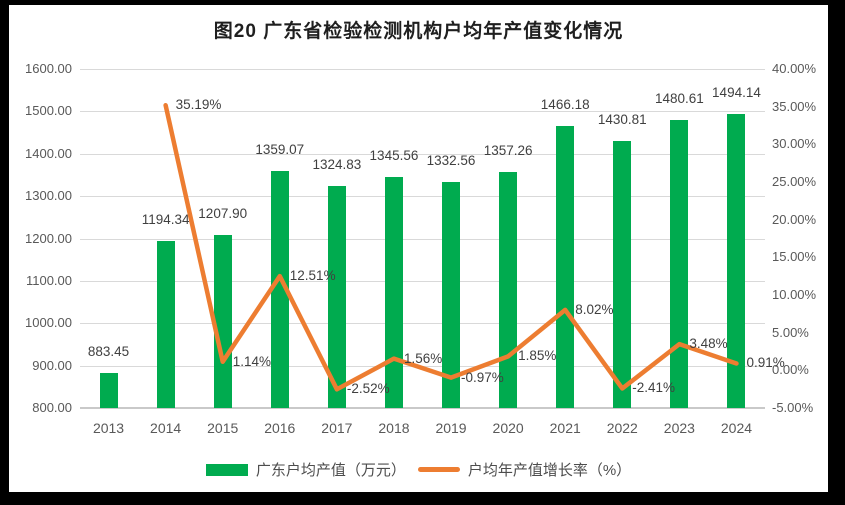  What do you see at coordinates (48, 238) in the screenshot?
I see `left-axis-tick-label: 1200.00` at bounding box center [48, 238].